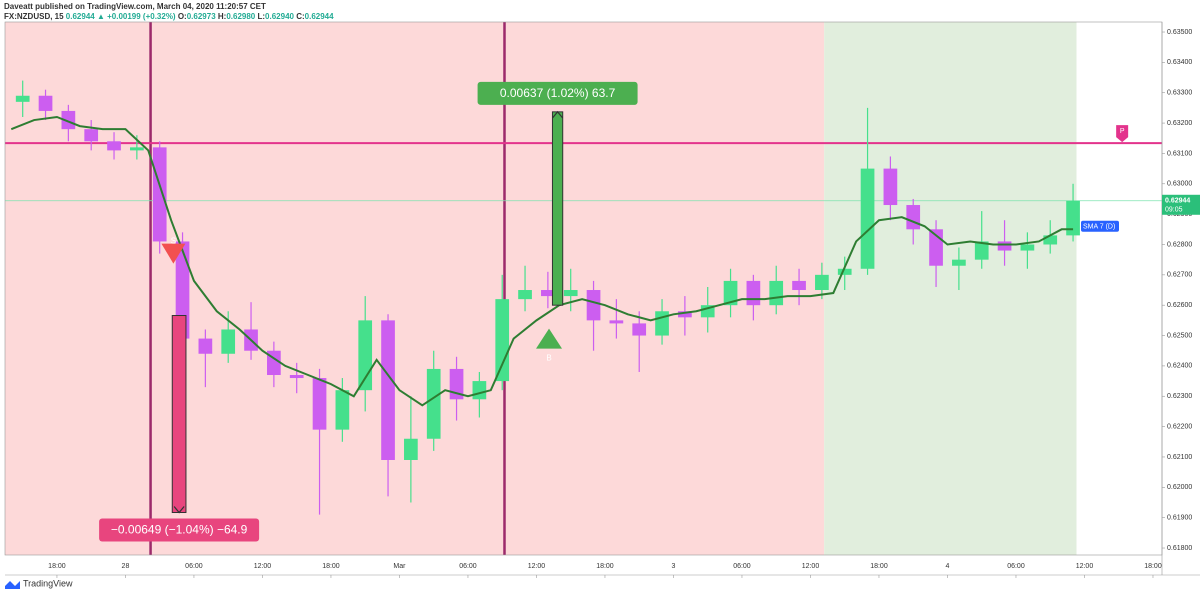 Image resolution: width=1200 pixels, height=594 pixels. What do you see at coordinates (1179, 366) in the screenshot?
I see `y-tick-label: 0.62400` at bounding box center [1179, 366].